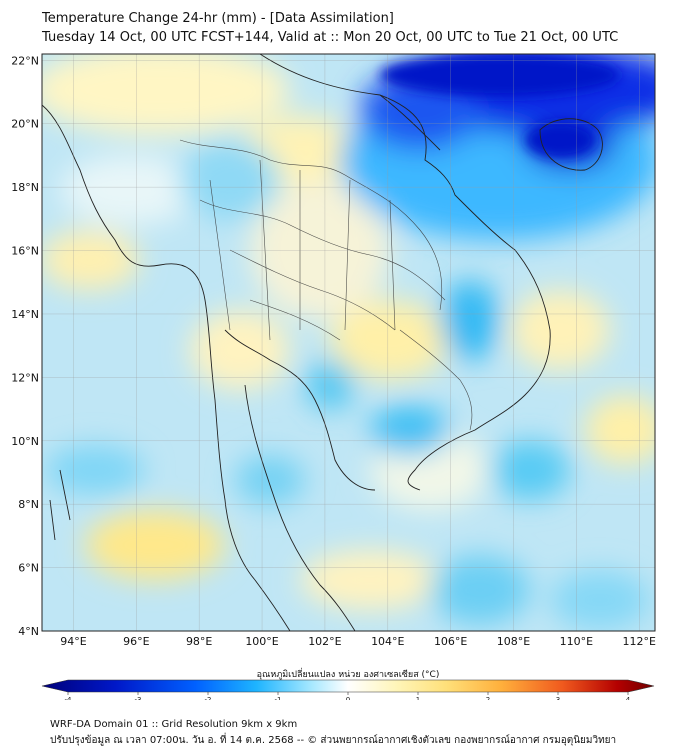  What do you see at coordinates (28, 631) in the screenshot?
I see `lat-tick-label: 4°N` at bounding box center [28, 631].